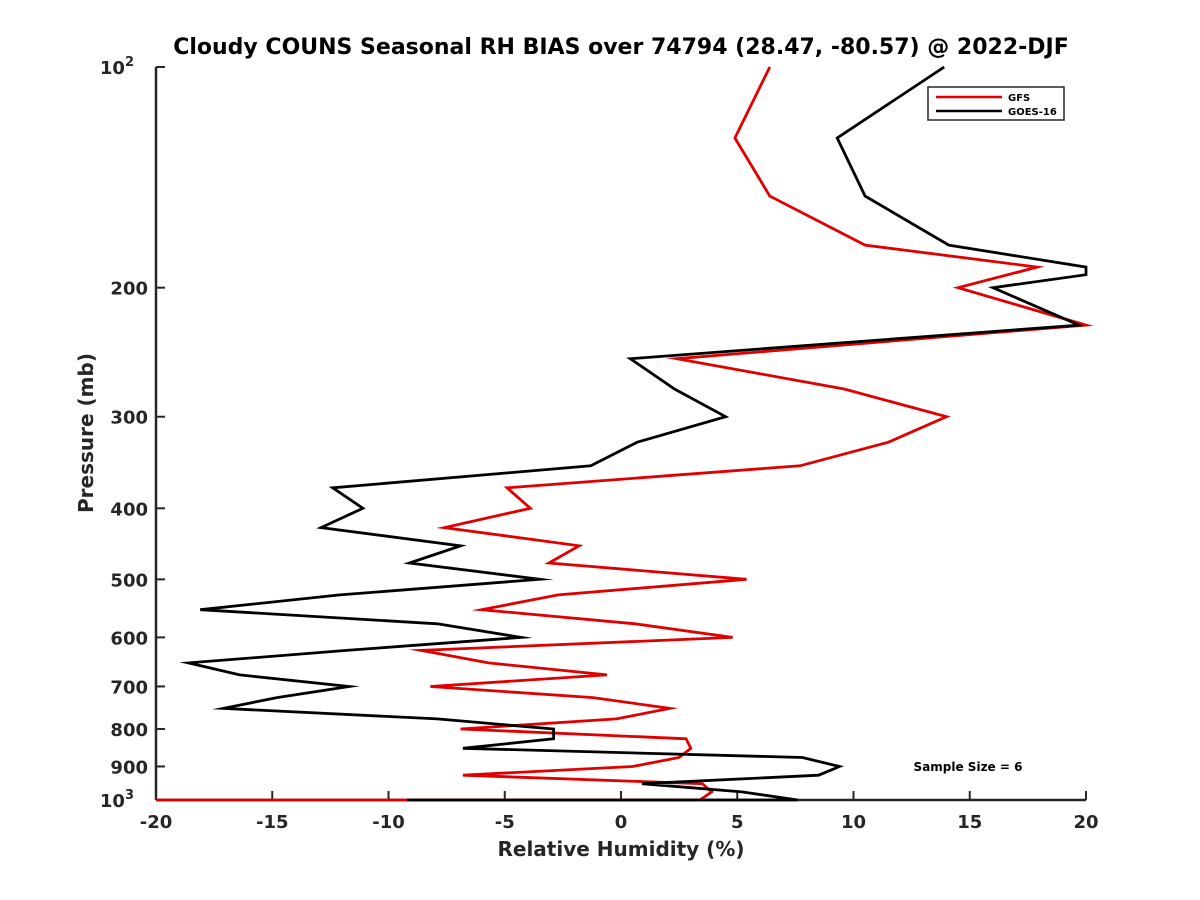 This screenshot has width=1200, height=900. I want to click on x-tick-label: 15, so click(969, 822).